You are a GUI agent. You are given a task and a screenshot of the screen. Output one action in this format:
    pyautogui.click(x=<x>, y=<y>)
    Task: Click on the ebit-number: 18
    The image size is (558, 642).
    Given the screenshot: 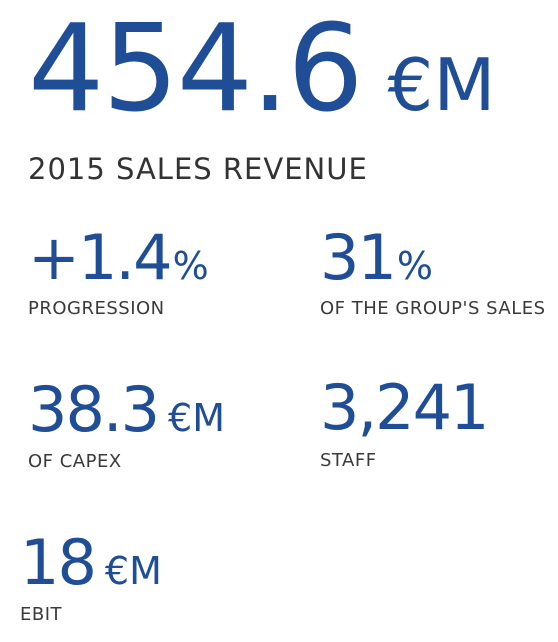 What is the action you would take?
    pyautogui.click(x=58, y=562)
    